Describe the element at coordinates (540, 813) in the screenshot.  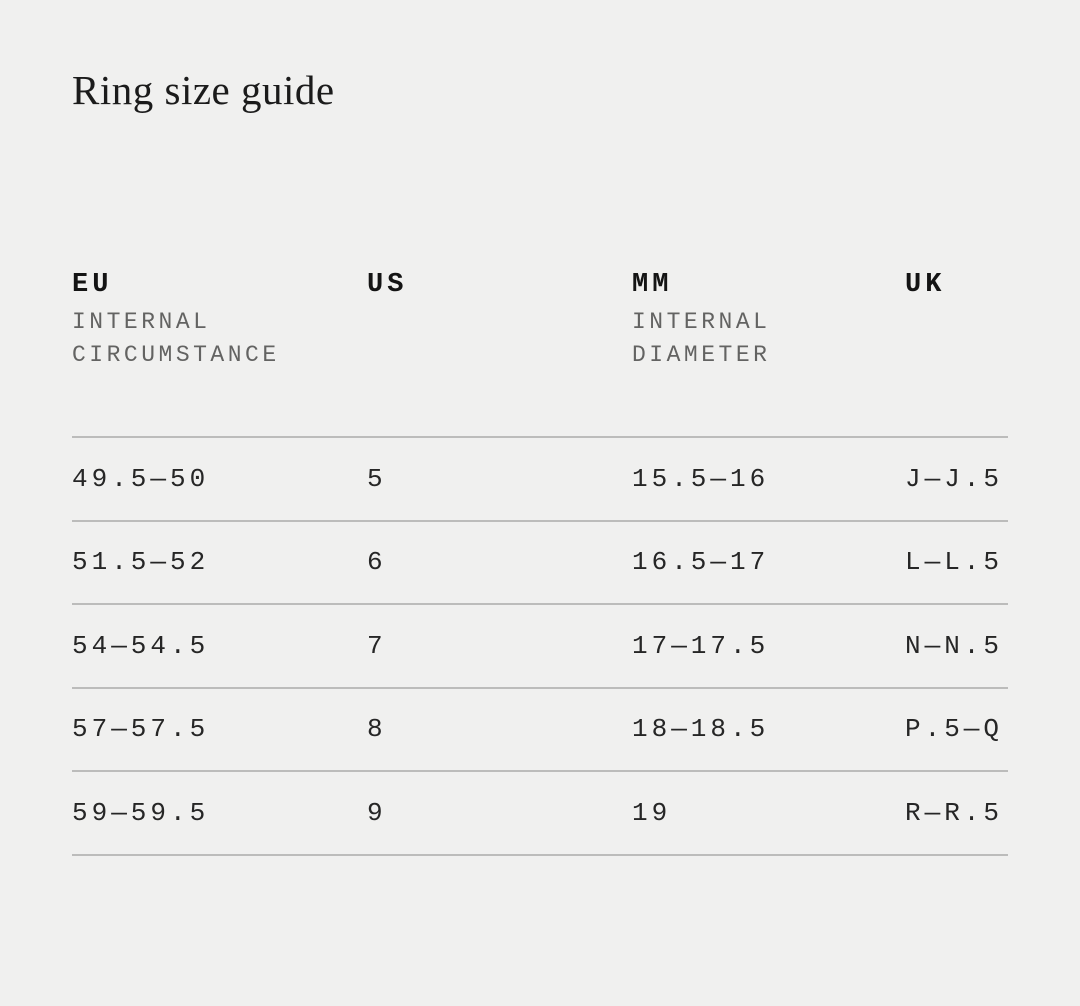
I see `table-row: 59—59.5 9 19 R—R.5` at that location.